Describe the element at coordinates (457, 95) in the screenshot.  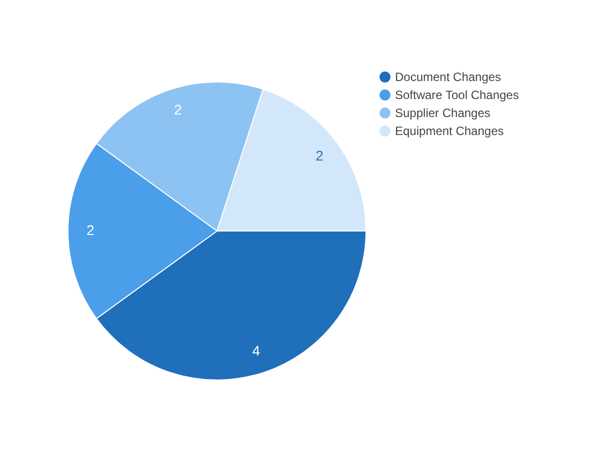
I see `legend-label: Software Tool Changes` at that location.